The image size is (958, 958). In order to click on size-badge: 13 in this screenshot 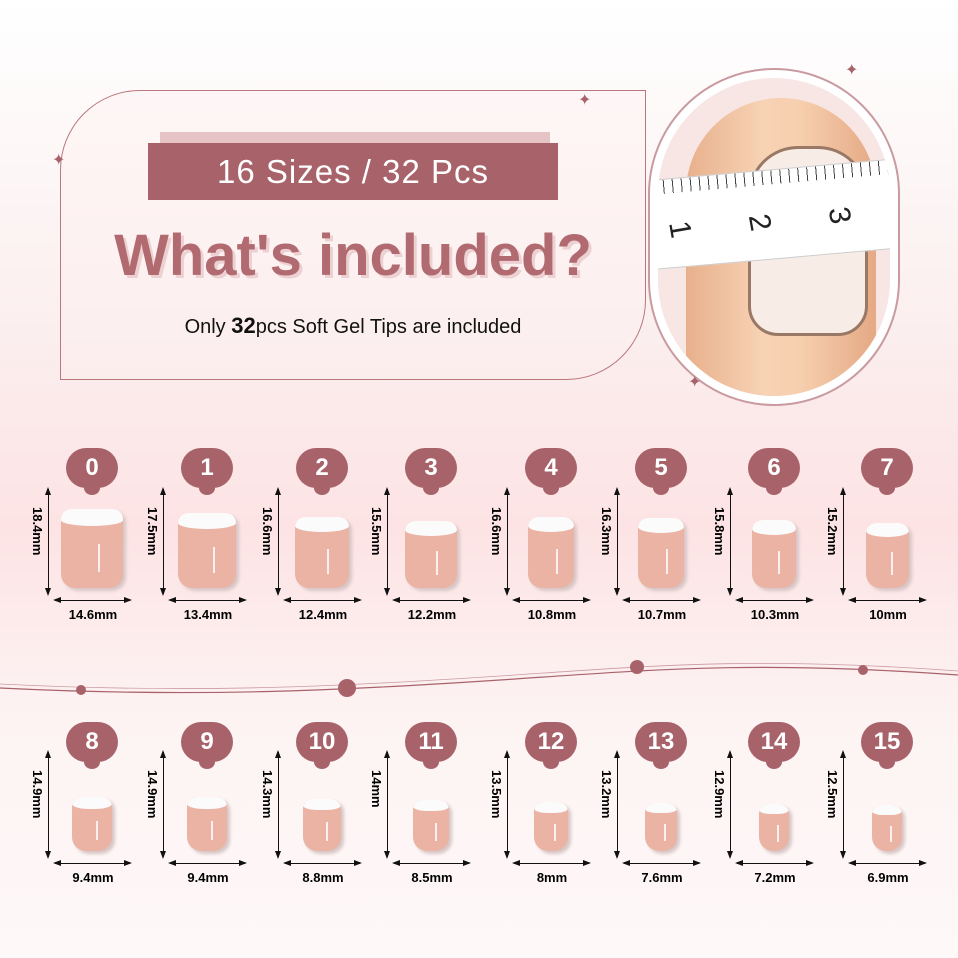, I will do `click(661, 745)`.